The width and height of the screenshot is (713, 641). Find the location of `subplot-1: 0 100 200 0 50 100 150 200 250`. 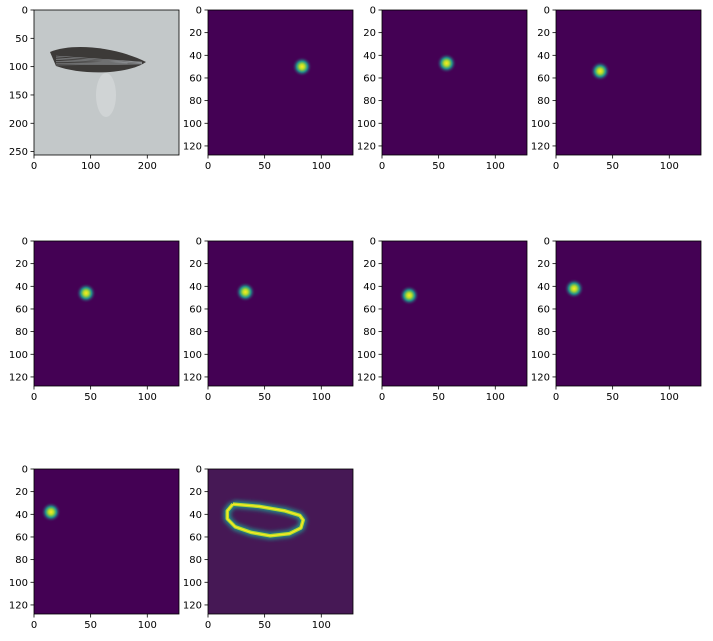

subplot-1: 0 100 200 0 50 100 150 200 250 is located at coordinates (94, 89).